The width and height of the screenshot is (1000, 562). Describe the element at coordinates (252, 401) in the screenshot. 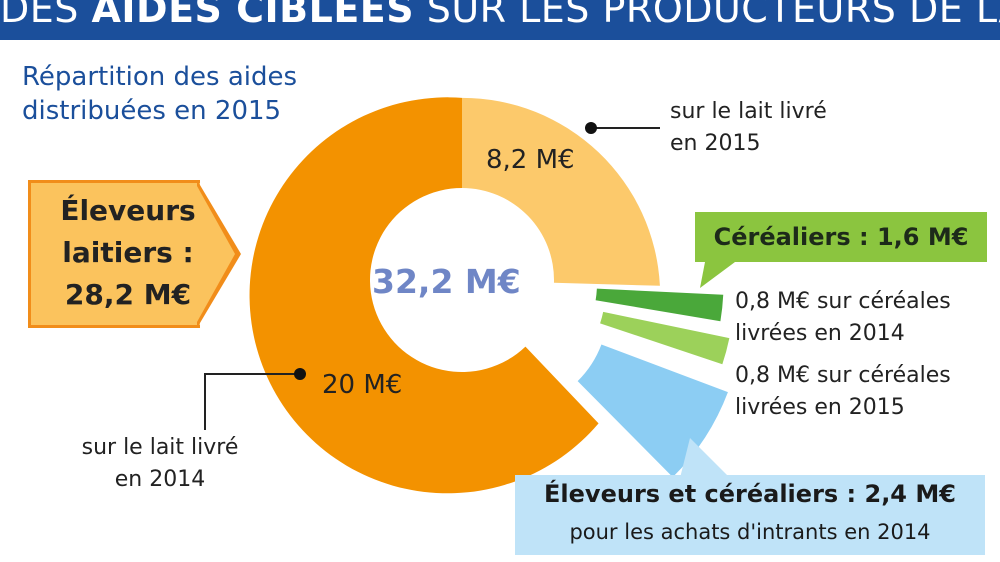

I see `leader-lait-2014-line` at that location.